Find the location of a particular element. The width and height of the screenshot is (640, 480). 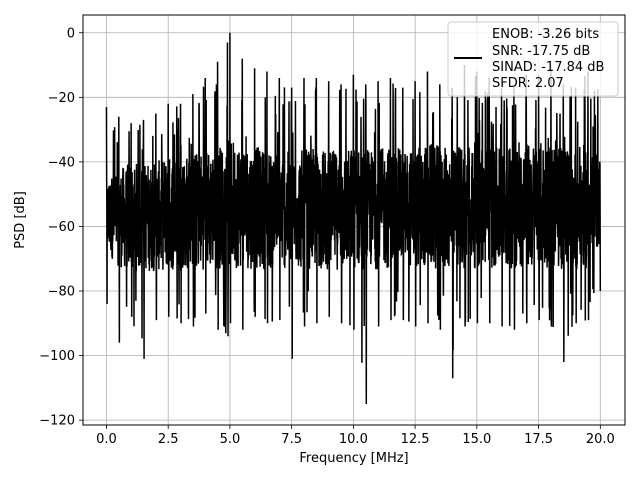

x-tick-label: 17.5 is located at coordinates (538, 439).